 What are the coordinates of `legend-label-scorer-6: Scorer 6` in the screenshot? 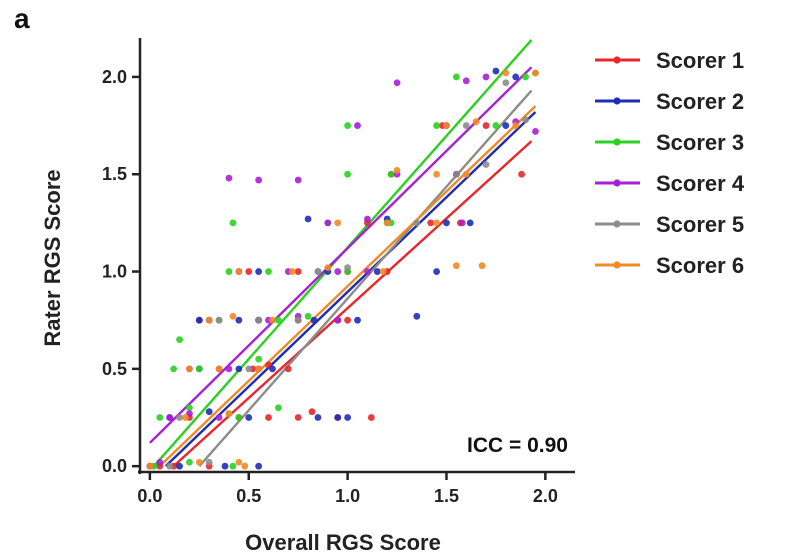 It's located at (700, 265).